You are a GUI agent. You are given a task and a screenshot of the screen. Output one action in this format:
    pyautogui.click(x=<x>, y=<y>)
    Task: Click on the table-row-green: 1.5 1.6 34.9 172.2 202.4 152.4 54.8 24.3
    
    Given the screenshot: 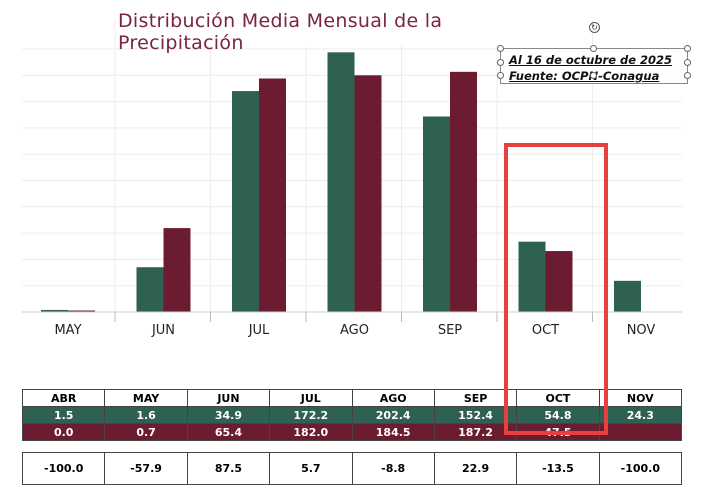 What is the action you would take?
    pyautogui.click(x=352, y=415)
    